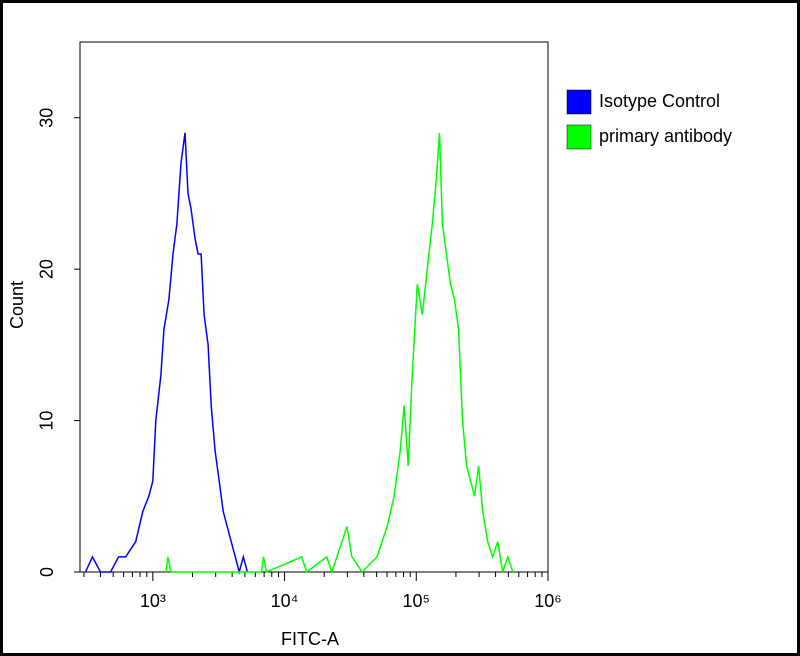 The image size is (800, 656). What do you see at coordinates (166, 353) in the screenshot?
I see `series-line` at bounding box center [166, 353].